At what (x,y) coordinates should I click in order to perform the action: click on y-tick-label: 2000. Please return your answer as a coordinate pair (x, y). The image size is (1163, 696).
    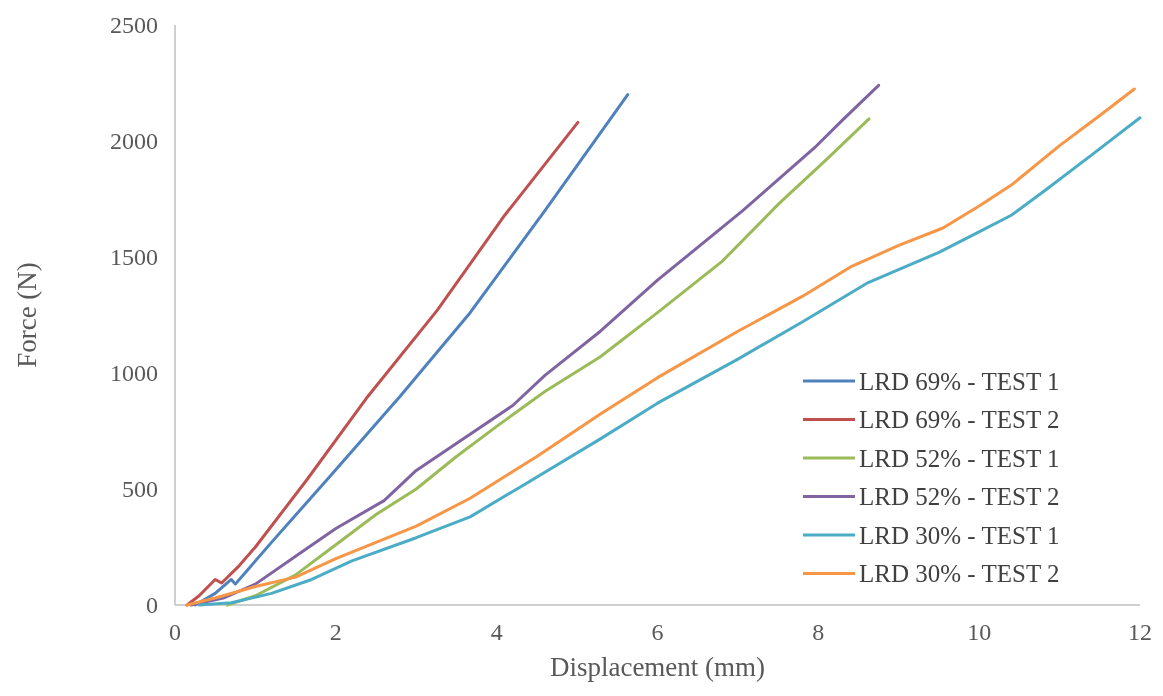
    Looking at the image, I should click on (134, 141).